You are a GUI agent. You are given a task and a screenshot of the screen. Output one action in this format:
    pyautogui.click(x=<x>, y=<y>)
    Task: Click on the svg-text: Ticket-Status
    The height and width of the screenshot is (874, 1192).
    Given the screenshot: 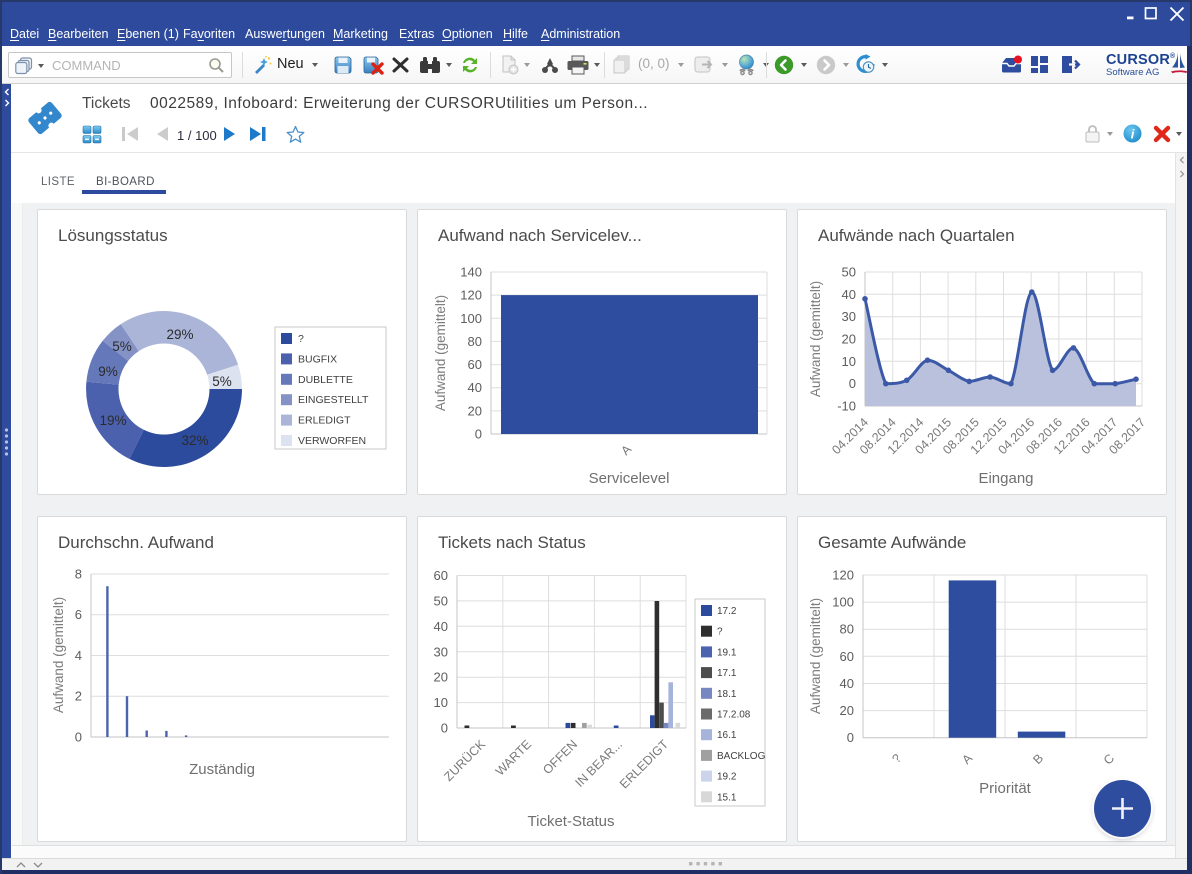 What is the action you would take?
    pyautogui.click(x=571, y=821)
    